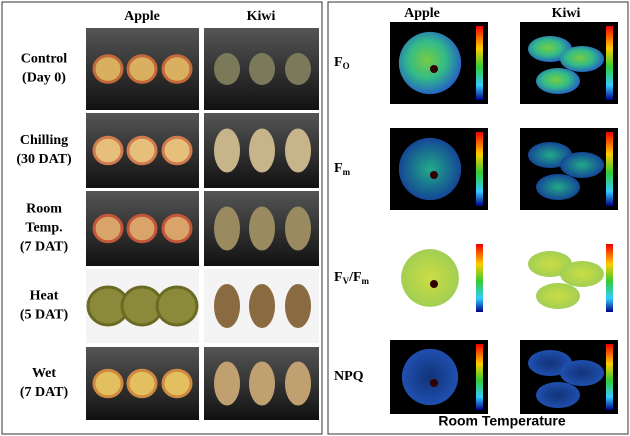 This screenshot has height=436, width=630. I want to click on row-label: Fm, so click(342, 169).